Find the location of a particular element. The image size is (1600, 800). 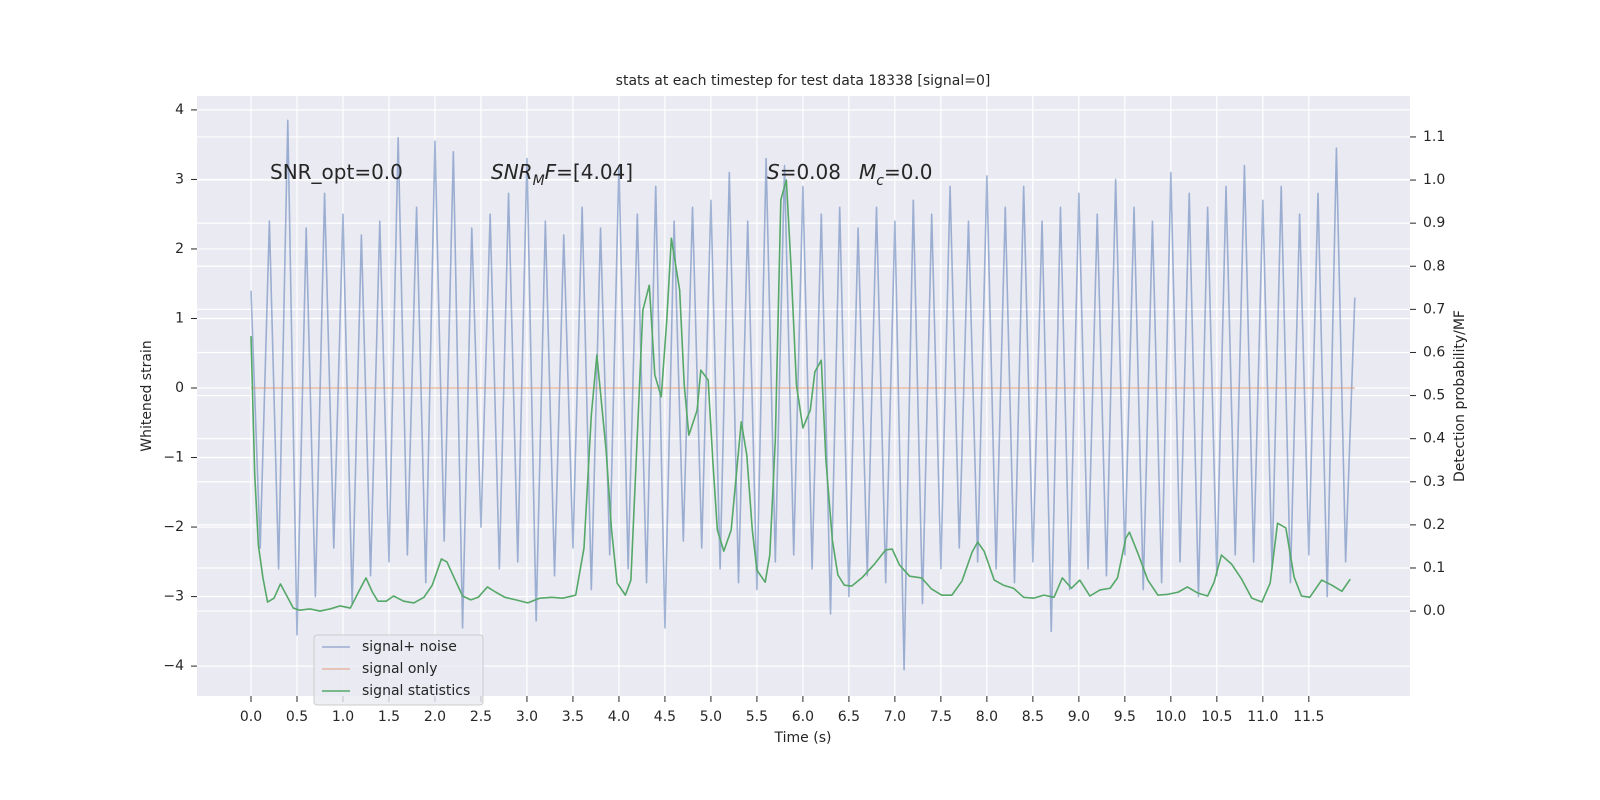

annotation-part: c is located at coordinates (880, 181).